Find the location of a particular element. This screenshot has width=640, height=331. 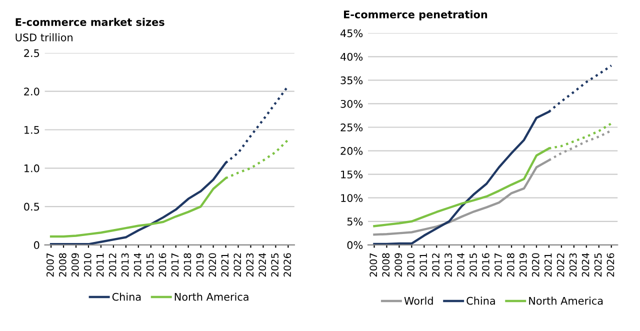

chart-title: E-commerce penetration is located at coordinates (416, 15).